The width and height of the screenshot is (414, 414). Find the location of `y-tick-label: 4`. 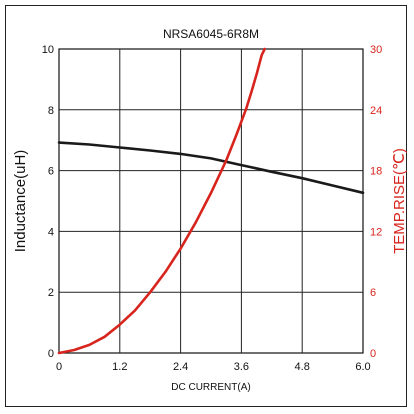

y-tick-label: 4 is located at coordinates (51, 232).